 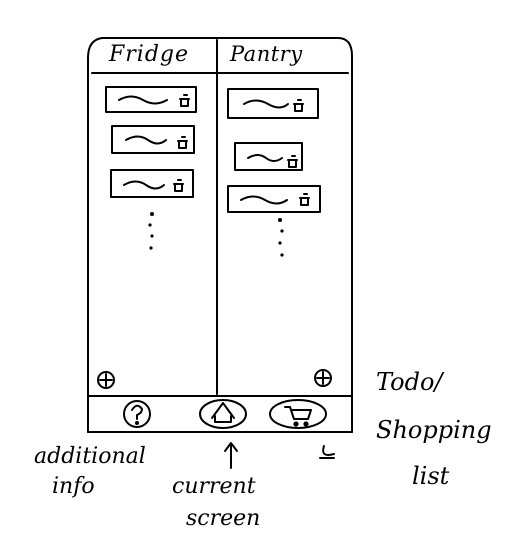 I want to click on annotation-todo-shopping-list: Todo/, so click(x=409, y=382).